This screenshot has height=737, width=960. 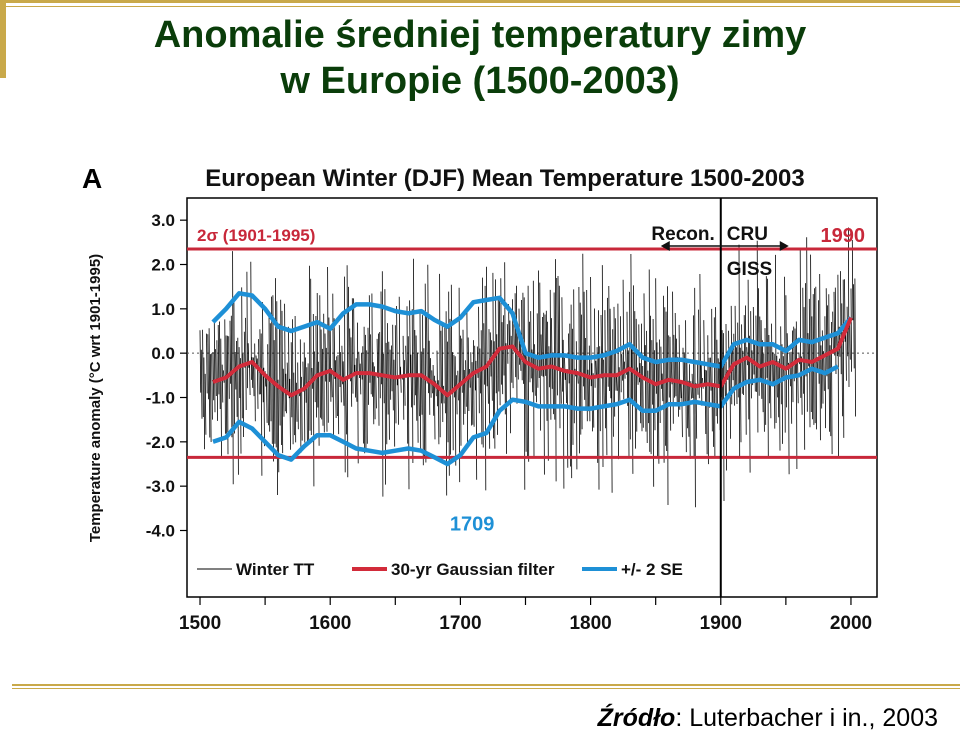 What do you see at coordinates (160, 531) in the screenshot?
I see `y-tick-label: -4.0` at bounding box center [160, 531].